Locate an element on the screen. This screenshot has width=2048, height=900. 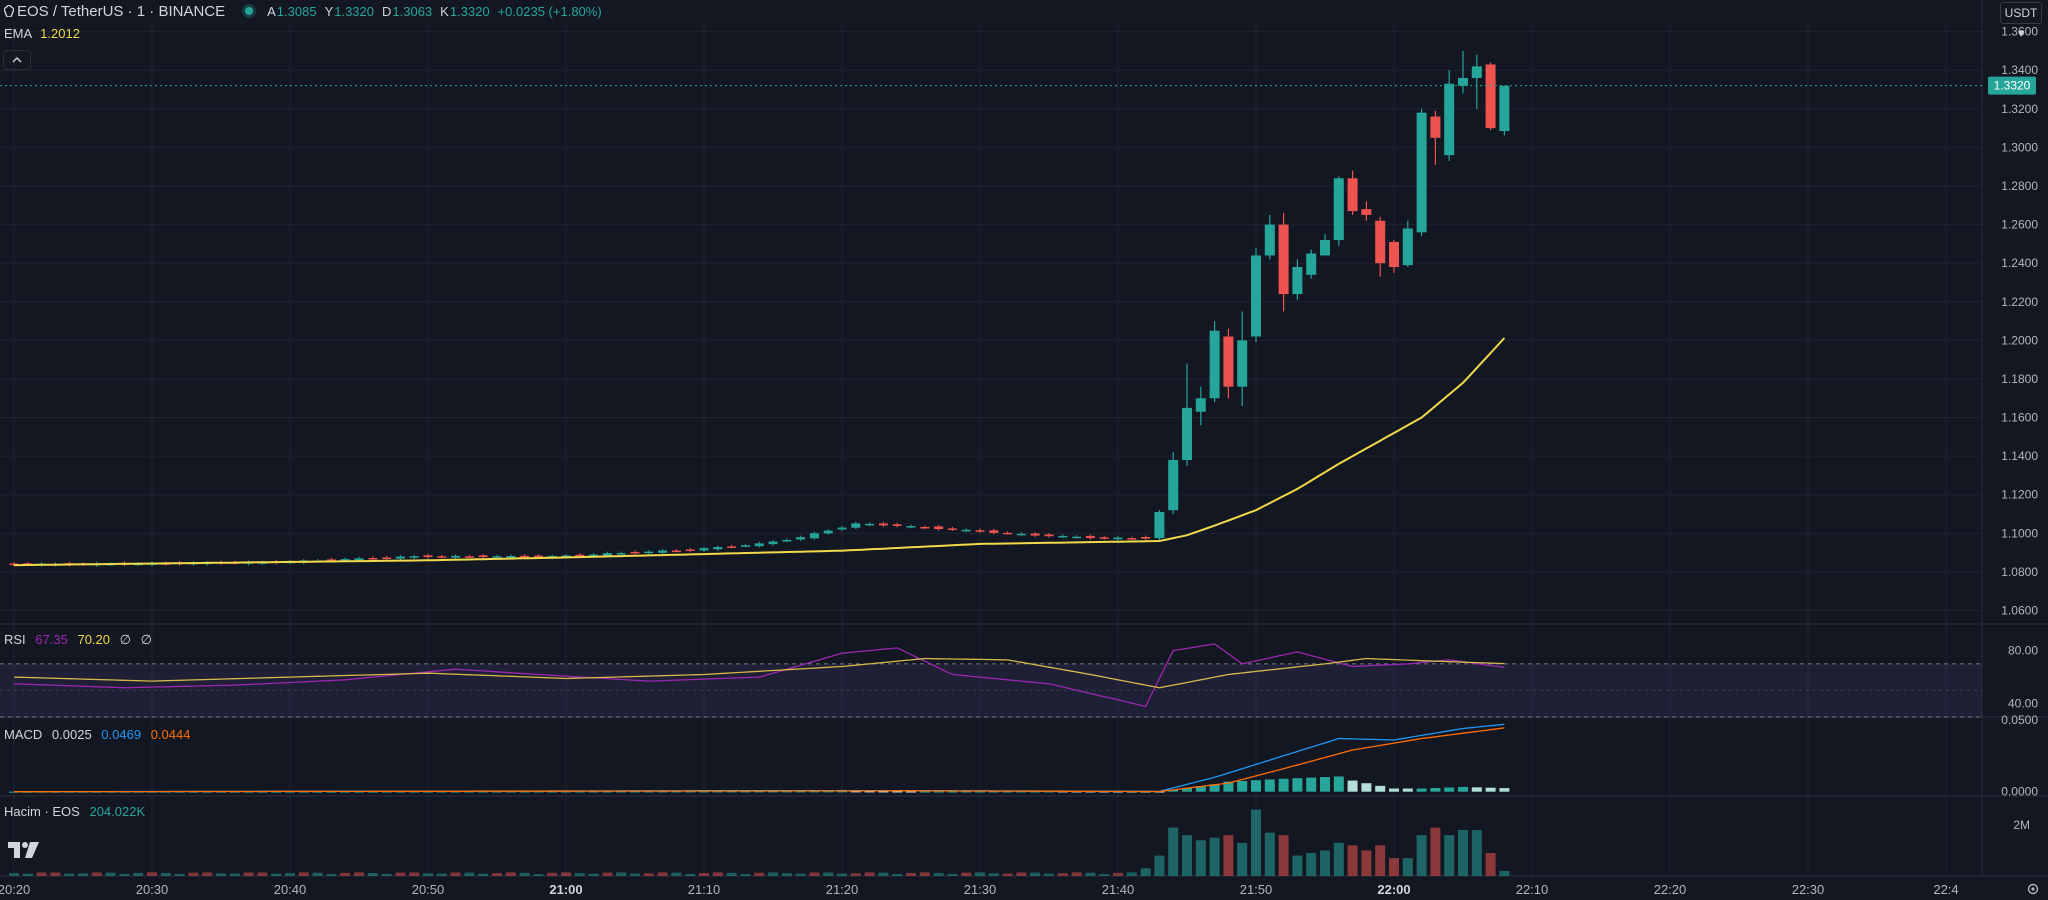
time-tick-label: 21:40 is located at coordinates (1118, 889).